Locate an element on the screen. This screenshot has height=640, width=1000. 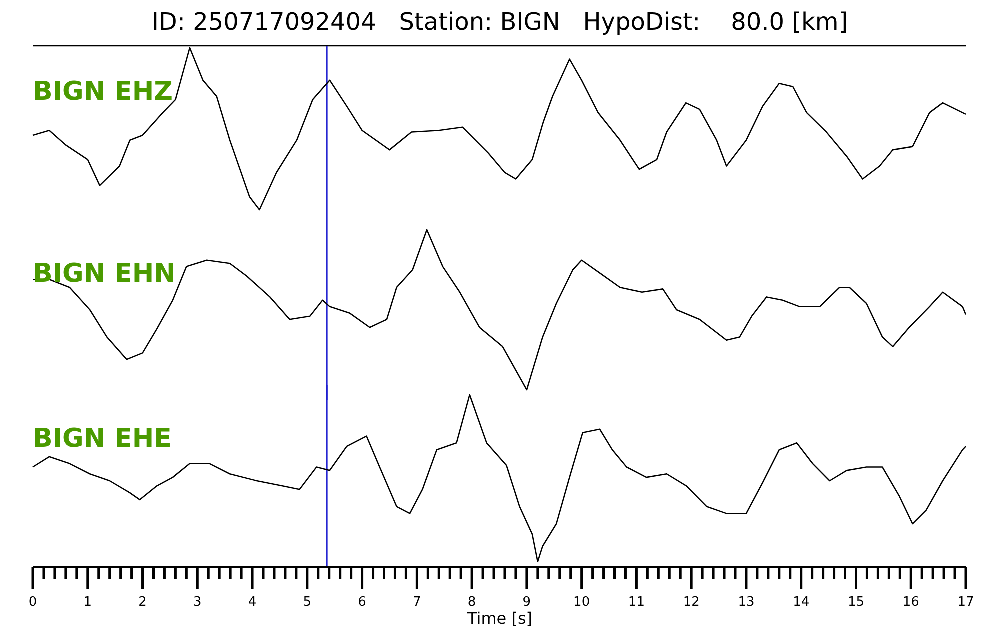
x-tick-label: 17 is located at coordinates (966, 602).